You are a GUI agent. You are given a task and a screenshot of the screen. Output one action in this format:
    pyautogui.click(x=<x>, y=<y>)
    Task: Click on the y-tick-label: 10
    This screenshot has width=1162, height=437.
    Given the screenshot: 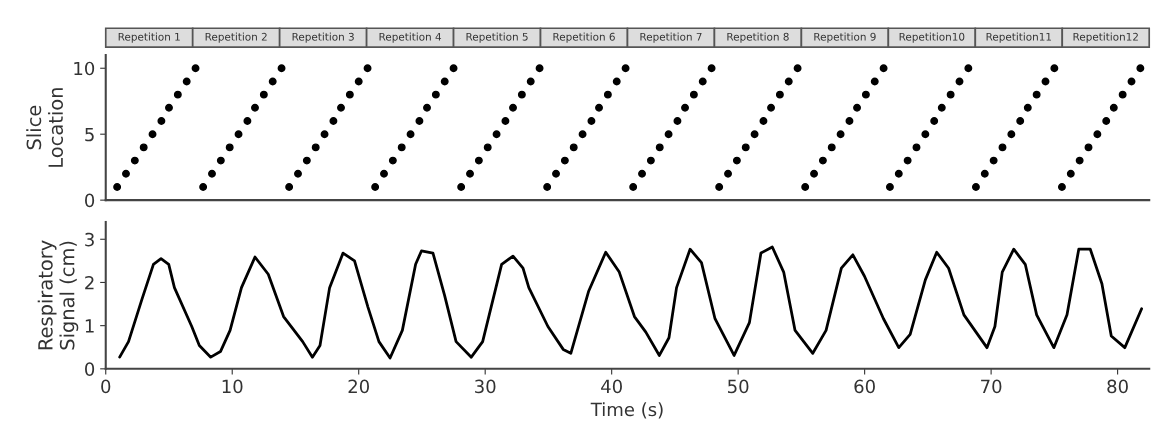 What is the action you would take?
    pyautogui.click(x=84, y=68)
    